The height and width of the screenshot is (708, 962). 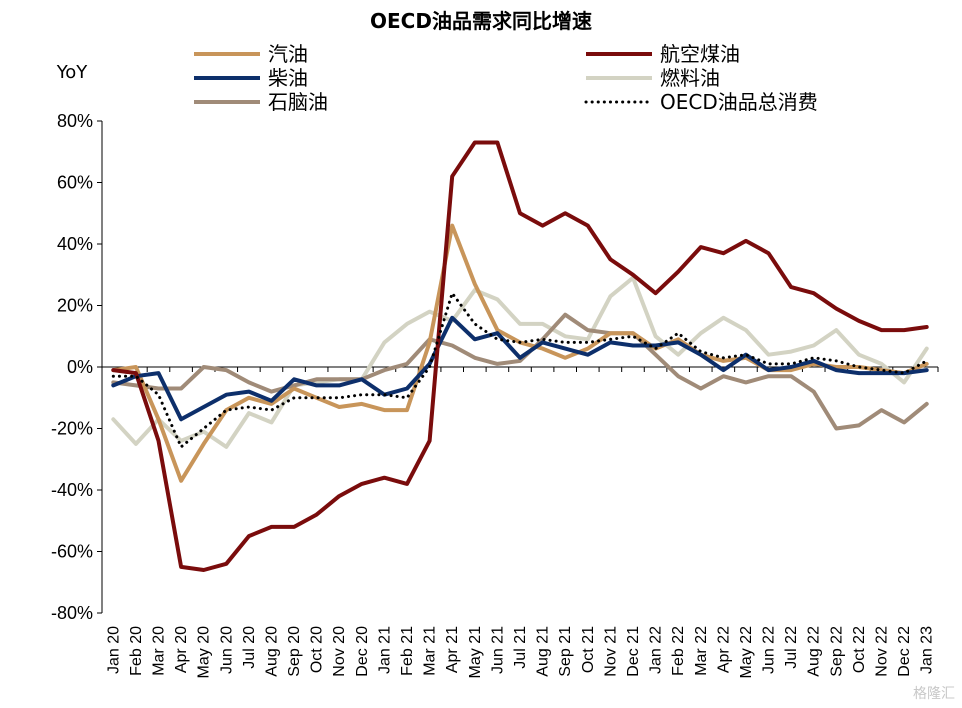 I want to click on x-tick-label: Apr 20, so click(x=181, y=649).